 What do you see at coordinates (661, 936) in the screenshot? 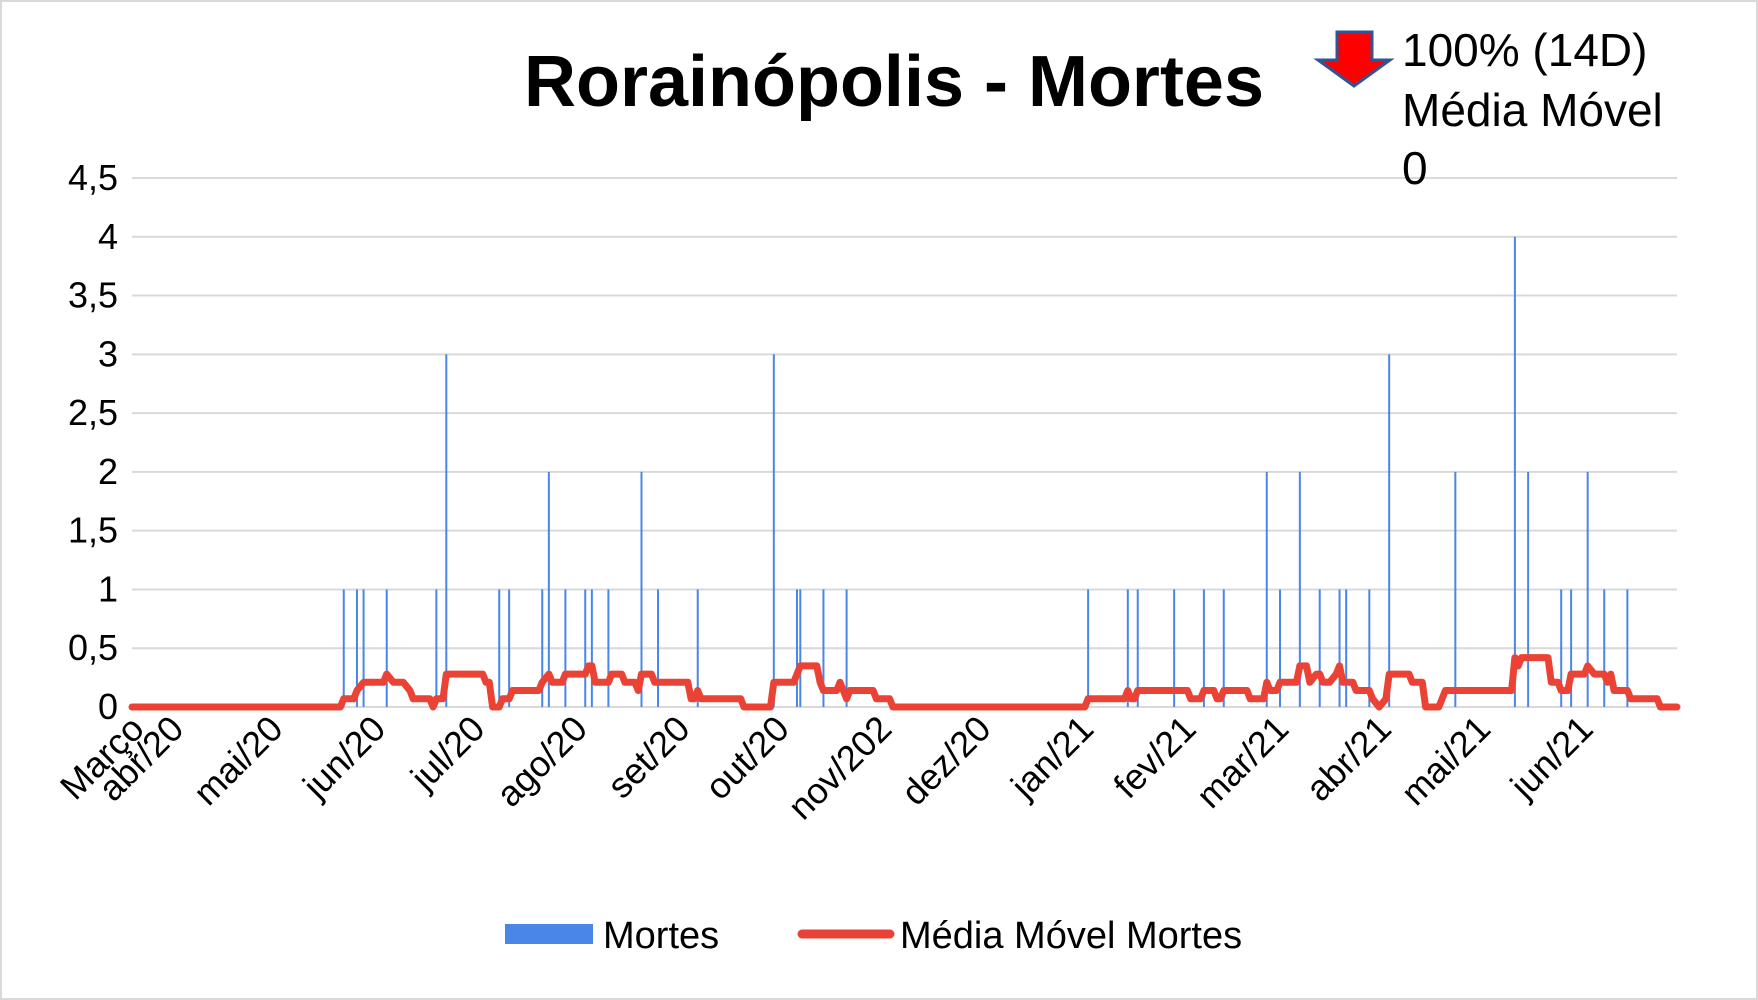
I see `legend-label-mortes: Mortes` at bounding box center [661, 936].